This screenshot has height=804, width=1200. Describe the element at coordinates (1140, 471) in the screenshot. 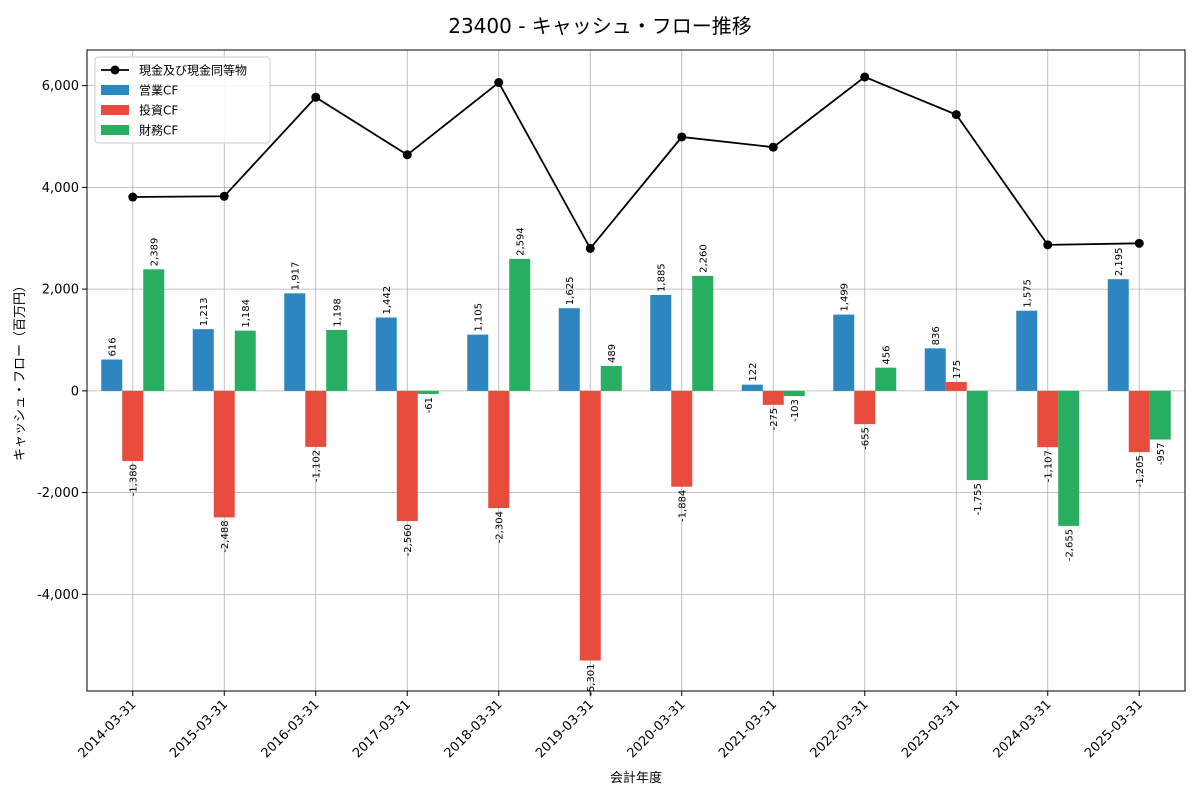

I see `bar-value-label: -1,205` at that location.